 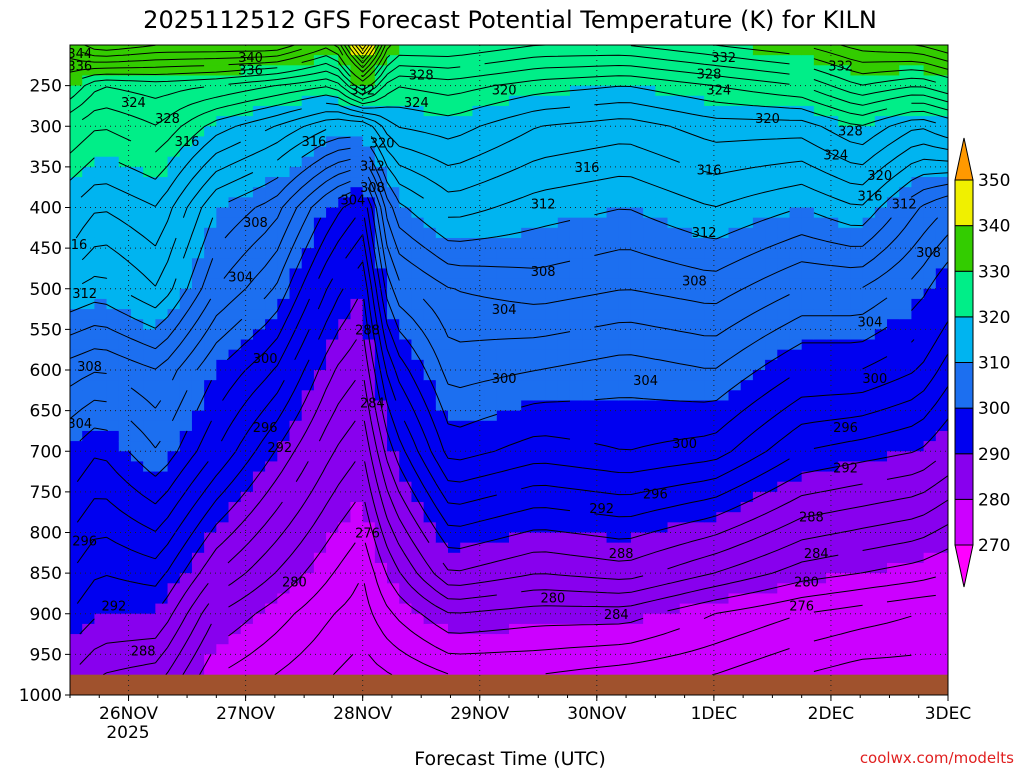 What do you see at coordinates (767, 119) in the screenshot?
I see `contour-label: 320` at bounding box center [767, 119].